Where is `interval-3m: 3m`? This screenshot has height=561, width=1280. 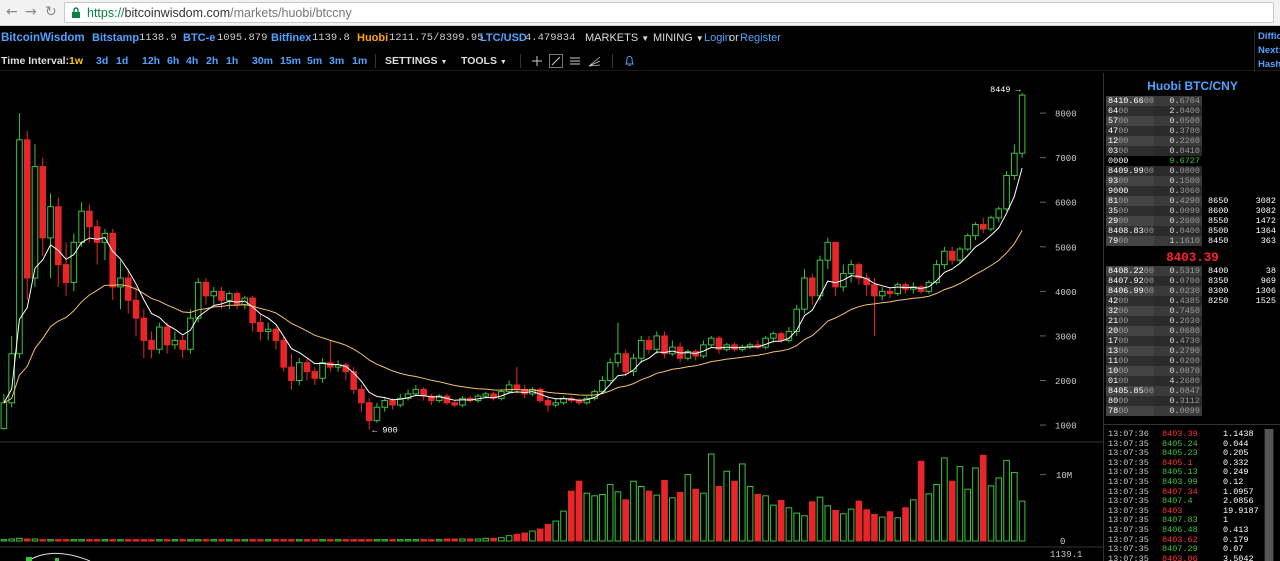
interval-3m: 3m is located at coordinates (337, 61).